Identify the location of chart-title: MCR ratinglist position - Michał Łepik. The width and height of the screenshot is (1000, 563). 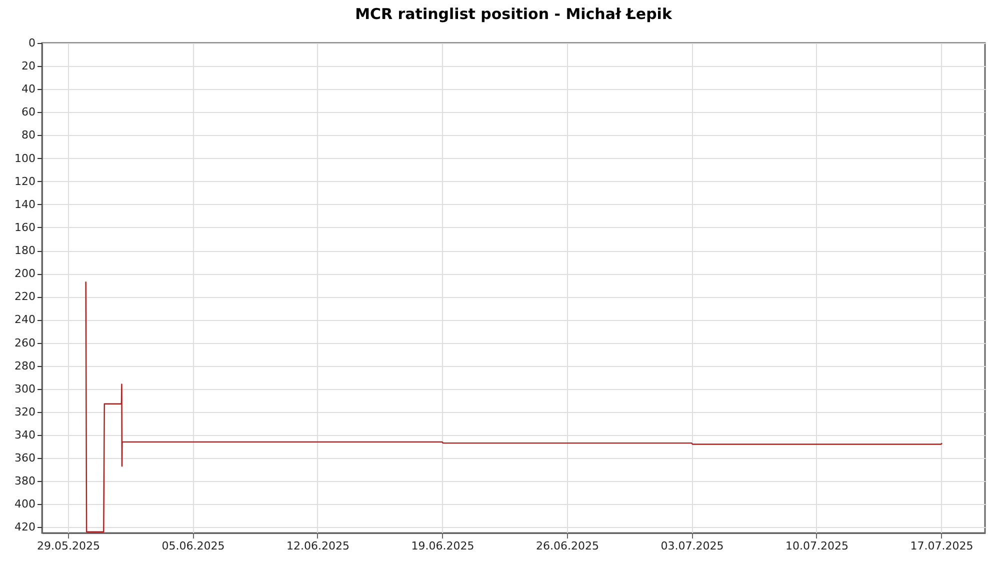
(514, 14).